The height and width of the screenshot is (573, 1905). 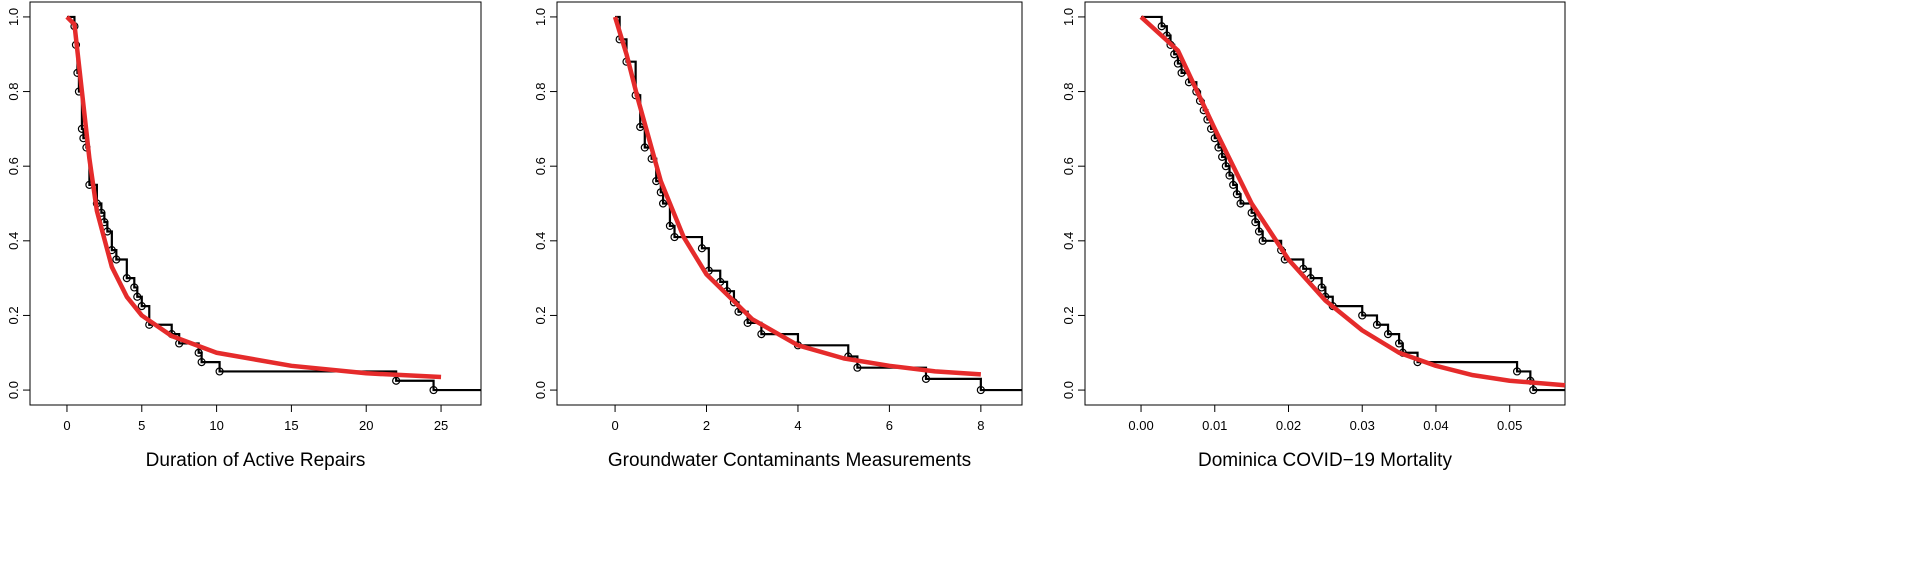 I want to click on x-tick-label: 25, so click(x=441, y=425).